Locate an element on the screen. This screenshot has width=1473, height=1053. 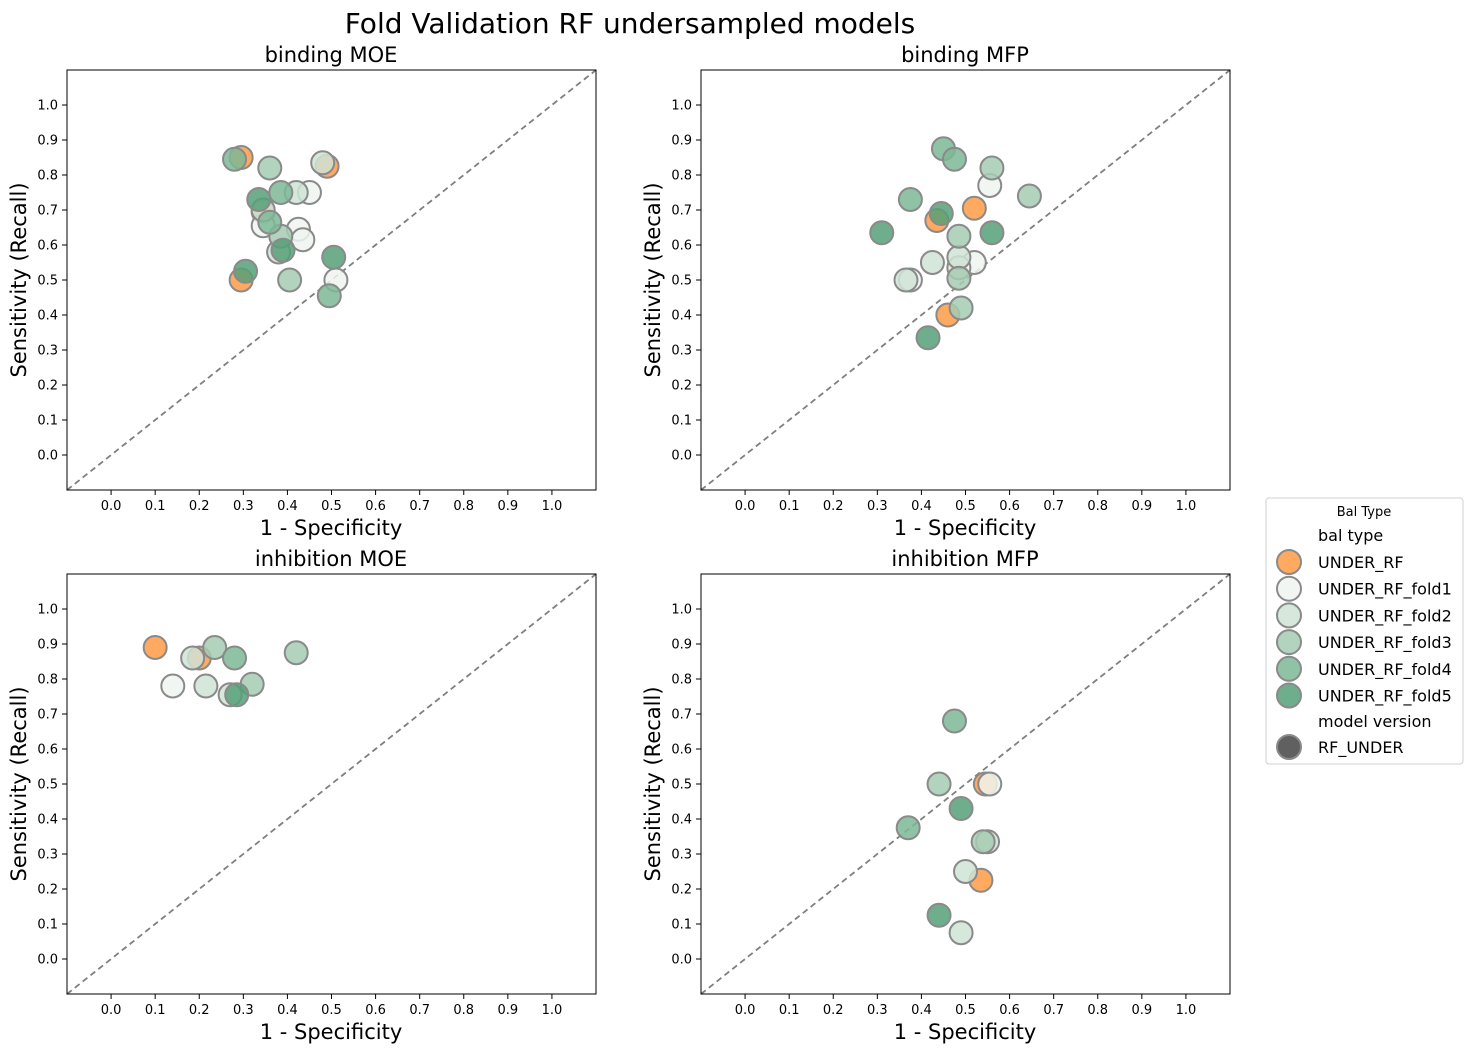
x-tick-label: 0.8 is located at coordinates (1097, 506).